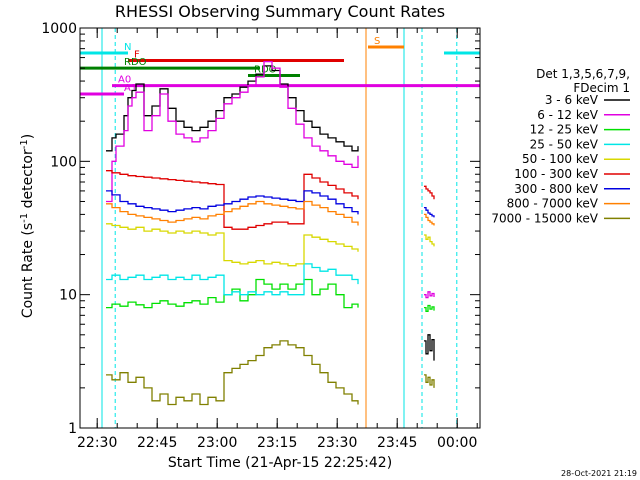 Image resolution: width=640 pixels, height=480 pixels. What do you see at coordinates (217, 443) in the screenshot?
I see `x-tick-label-3: 23:00` at bounding box center [217, 443].